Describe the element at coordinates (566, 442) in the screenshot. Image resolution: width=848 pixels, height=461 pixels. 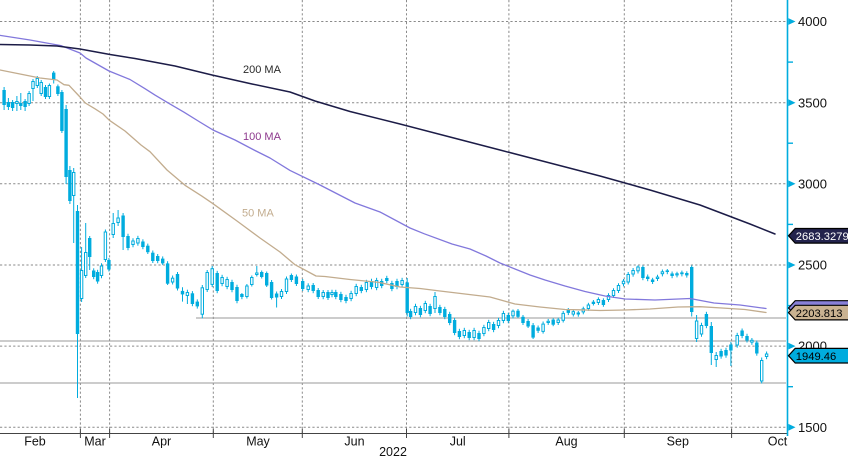
I see `svg-text: Aug` at that location.